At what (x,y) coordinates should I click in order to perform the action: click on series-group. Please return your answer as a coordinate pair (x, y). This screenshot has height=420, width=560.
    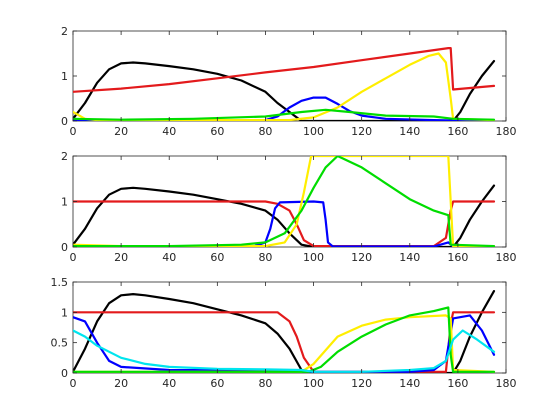
    Looking at the image, I should click on (284, 331).